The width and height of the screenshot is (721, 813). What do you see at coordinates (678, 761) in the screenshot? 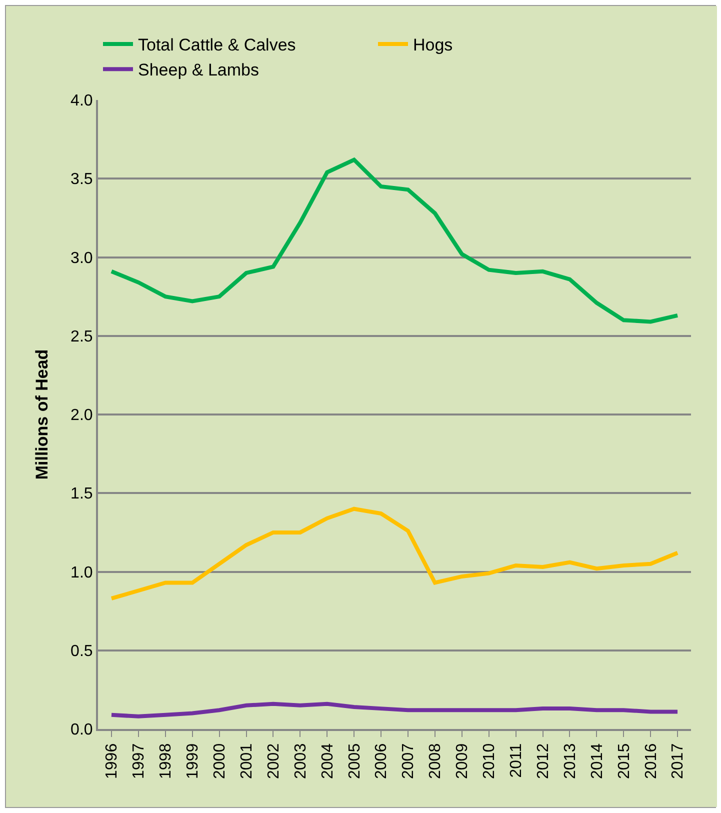
I see `x-tick-label: 2017` at bounding box center [678, 761].